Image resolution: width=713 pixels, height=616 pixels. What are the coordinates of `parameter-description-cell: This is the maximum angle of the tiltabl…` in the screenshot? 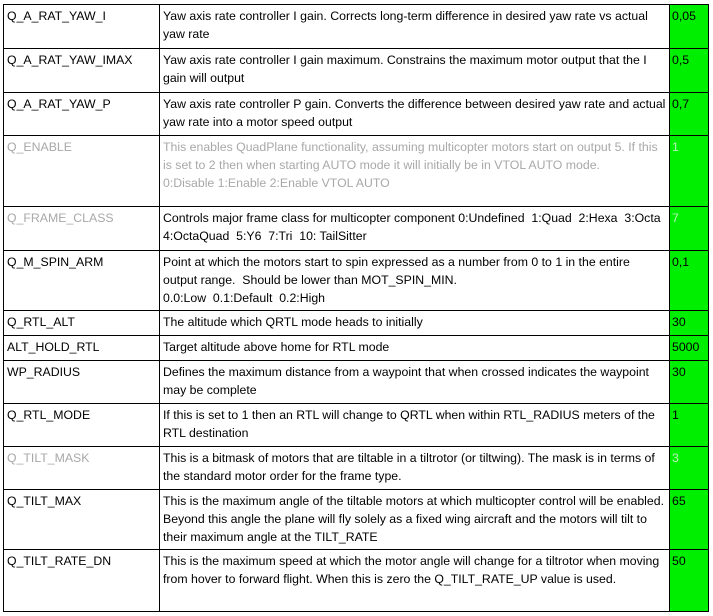 It's located at (414, 519).